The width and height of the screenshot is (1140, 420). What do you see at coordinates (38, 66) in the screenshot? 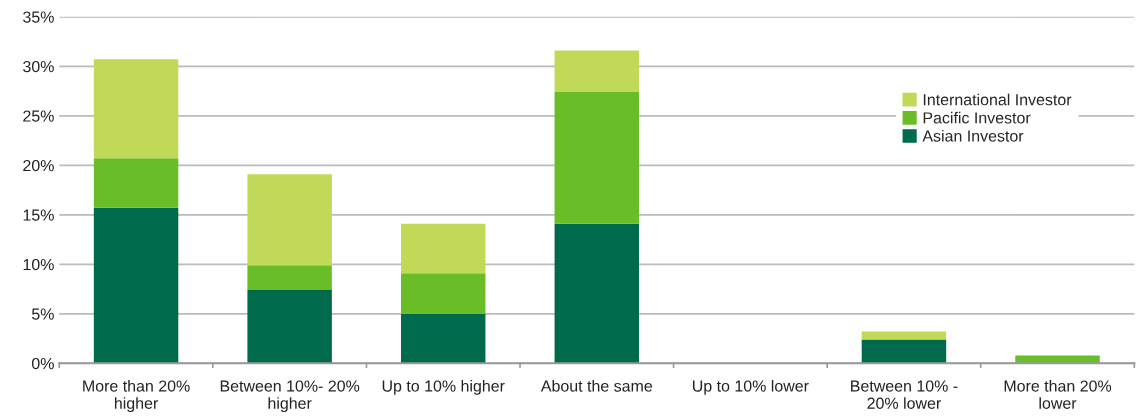
I see `y-tick-label: 30%` at bounding box center [38, 66].